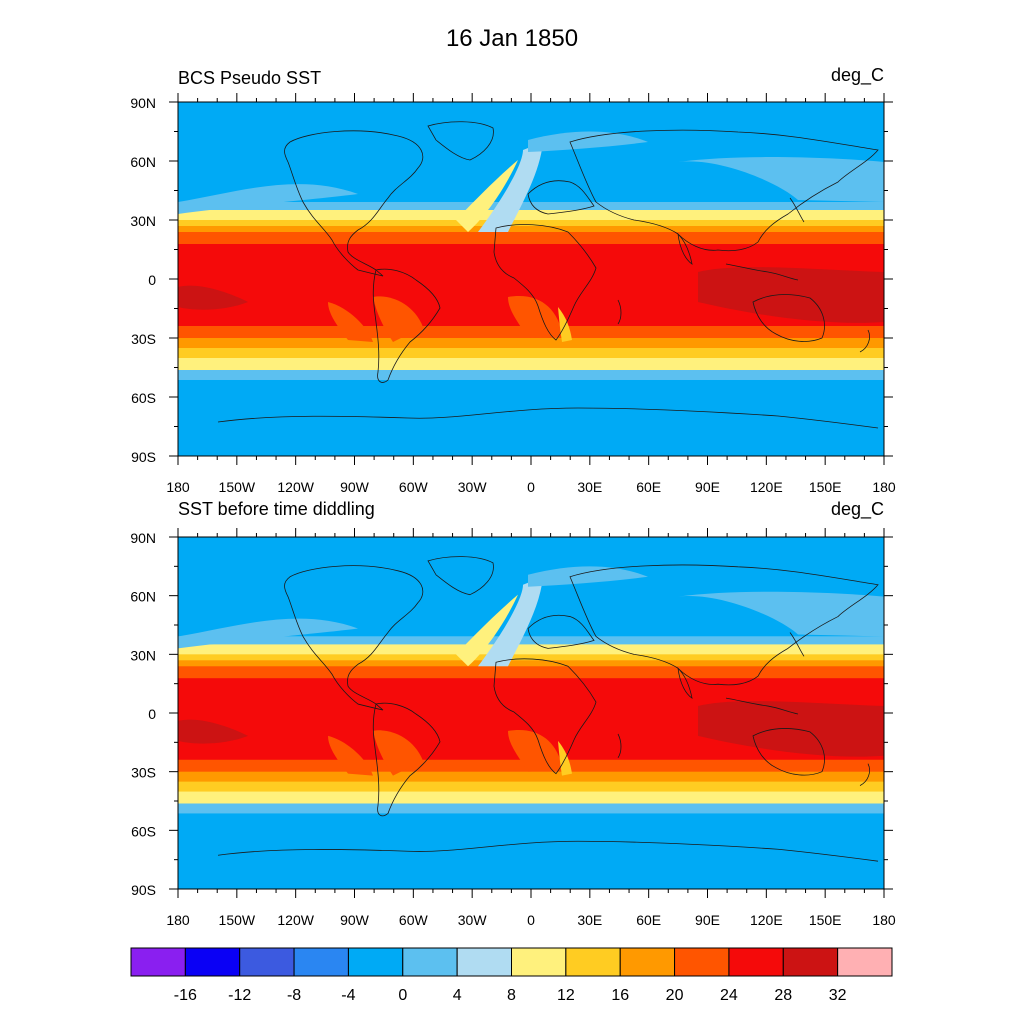 This screenshot has width=1024, height=1024. I want to click on panel-2-units: deg_C, so click(857, 509).